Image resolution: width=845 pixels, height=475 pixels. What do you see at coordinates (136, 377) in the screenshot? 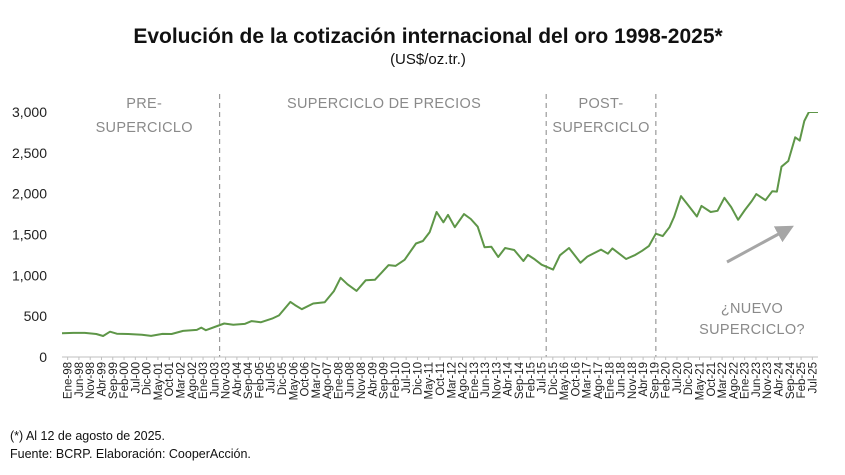
I see `x-tick-label: Jul-00` at bounding box center [136, 377].